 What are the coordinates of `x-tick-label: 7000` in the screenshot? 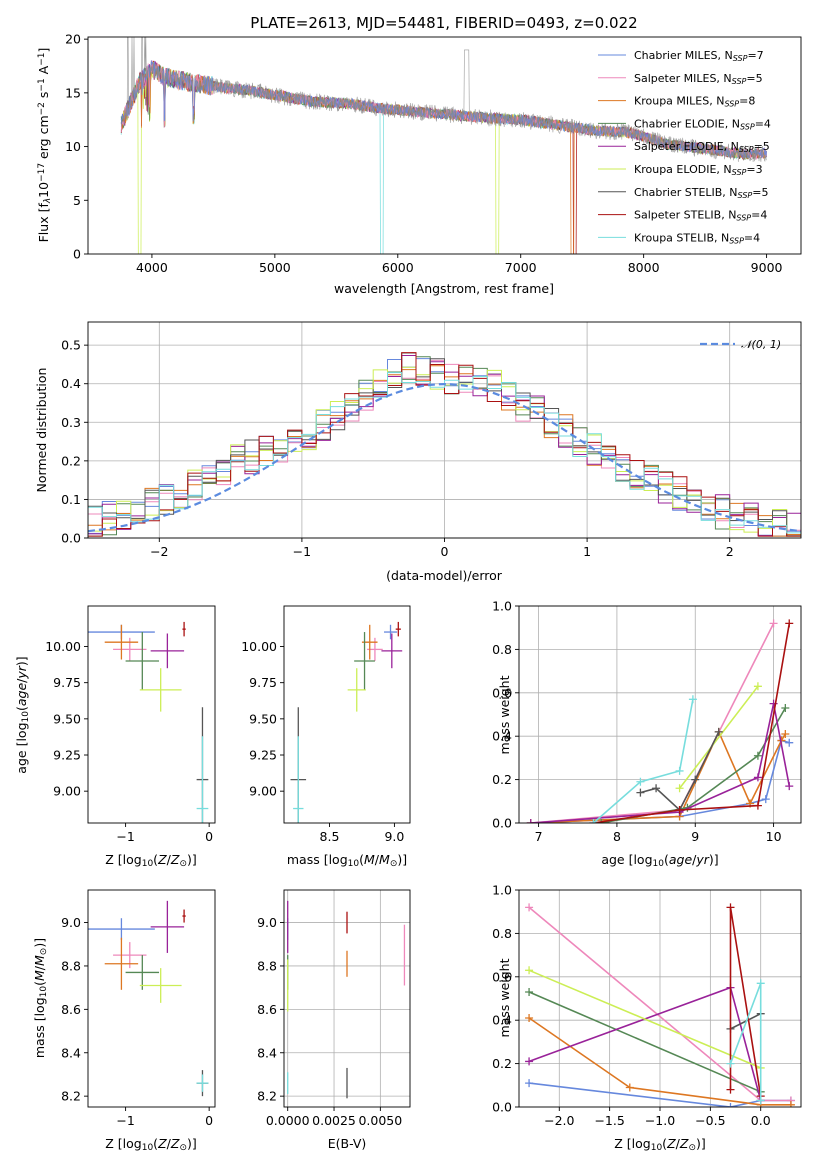 It's located at (521, 267).